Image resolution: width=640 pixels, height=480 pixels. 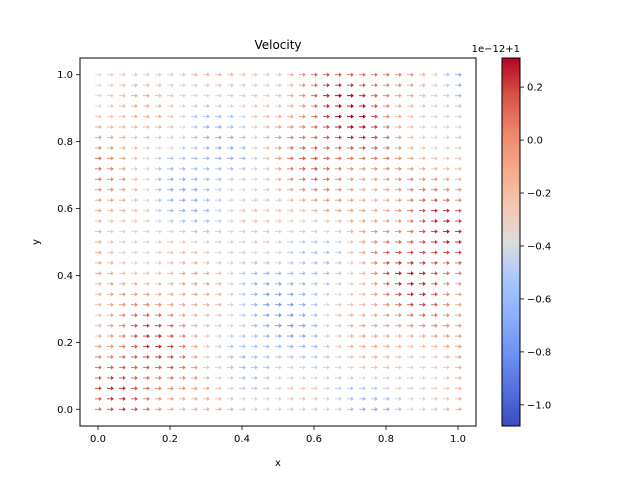 I want to click on y-tick-label: 0.4, so click(x=65, y=276).